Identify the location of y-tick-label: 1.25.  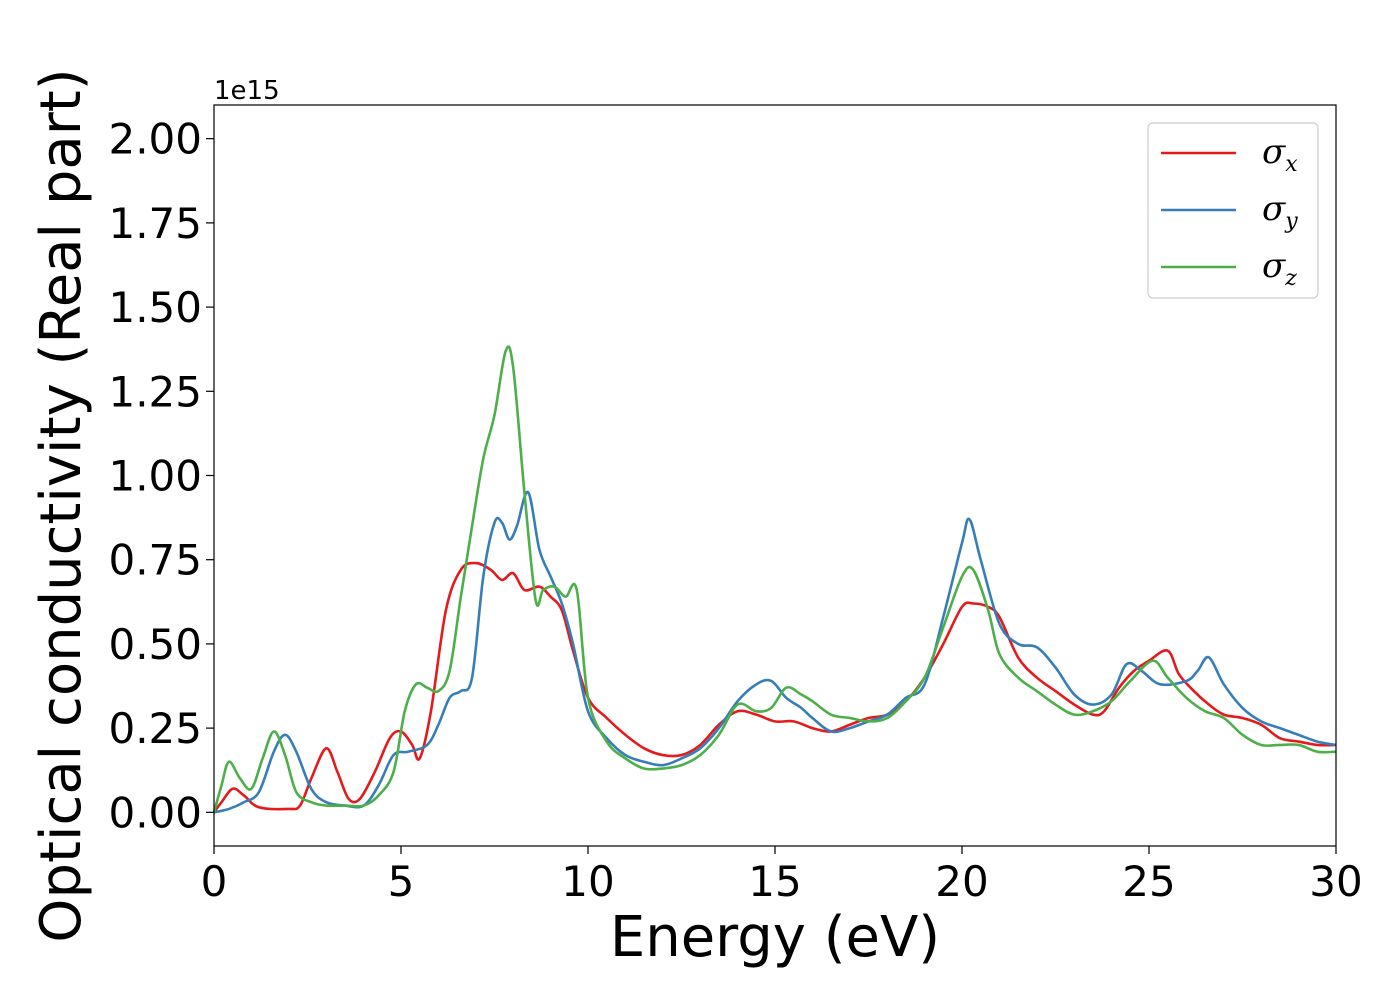
(155, 391).